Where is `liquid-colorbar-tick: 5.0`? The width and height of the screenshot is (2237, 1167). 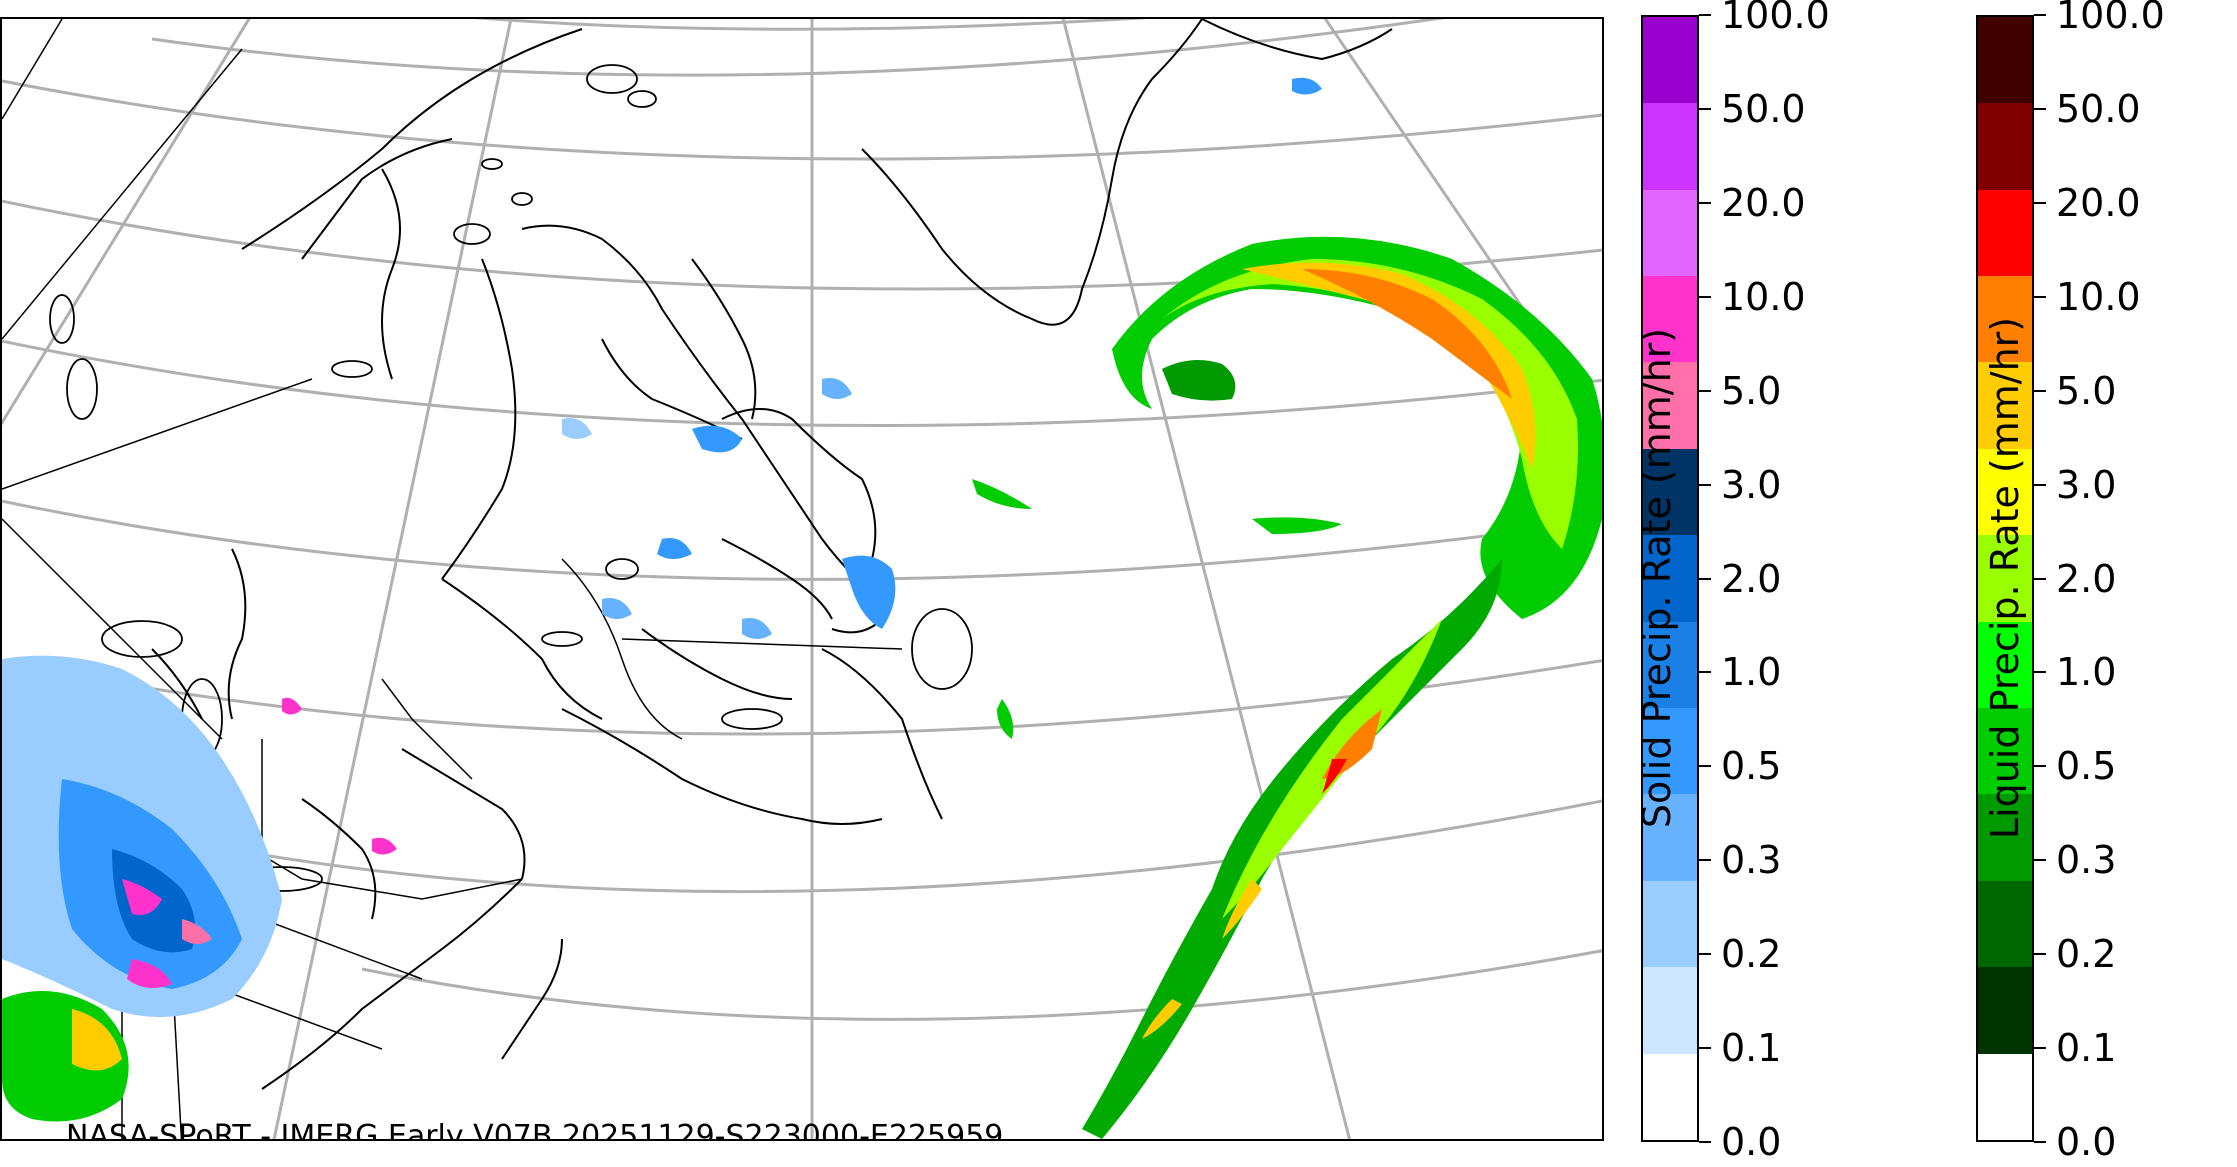
liquid-colorbar-tick: 5.0 is located at coordinates (2075, 391).